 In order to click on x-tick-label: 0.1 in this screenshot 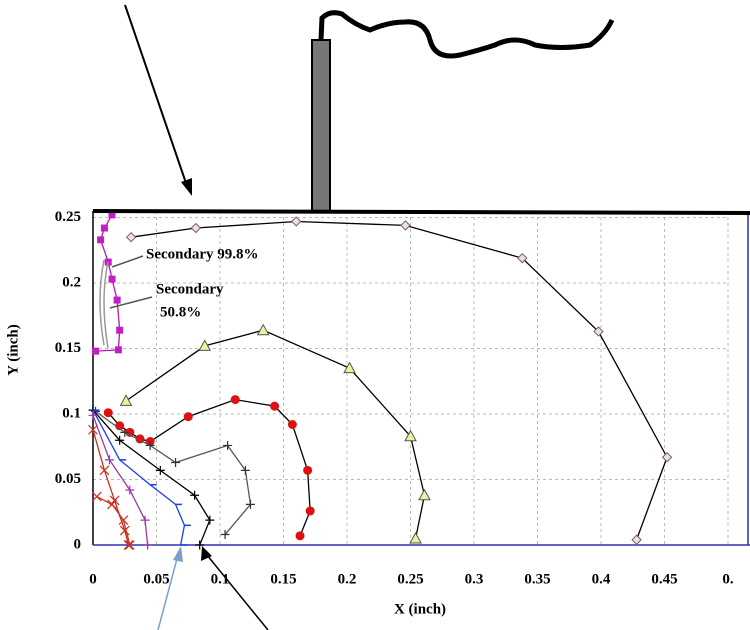, I will do `click(220, 579)`.